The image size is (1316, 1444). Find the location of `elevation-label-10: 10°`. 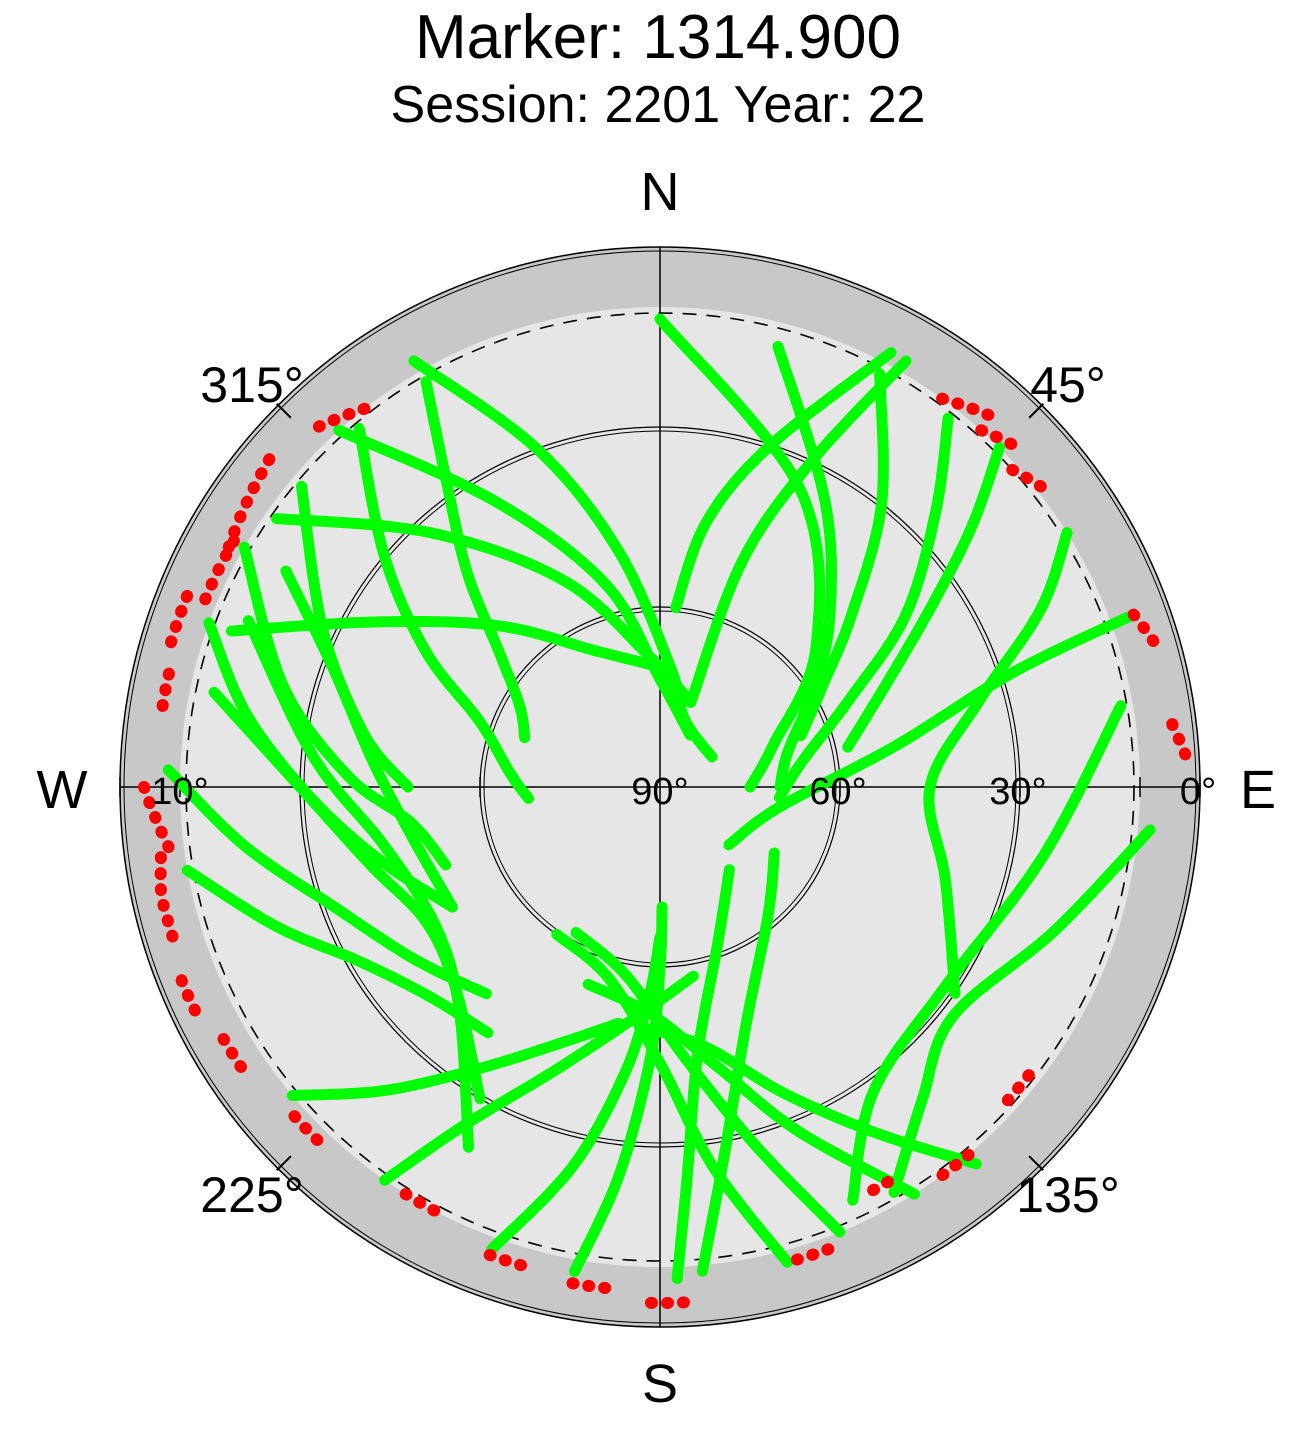

elevation-label-10: 10° is located at coordinates (179, 792).